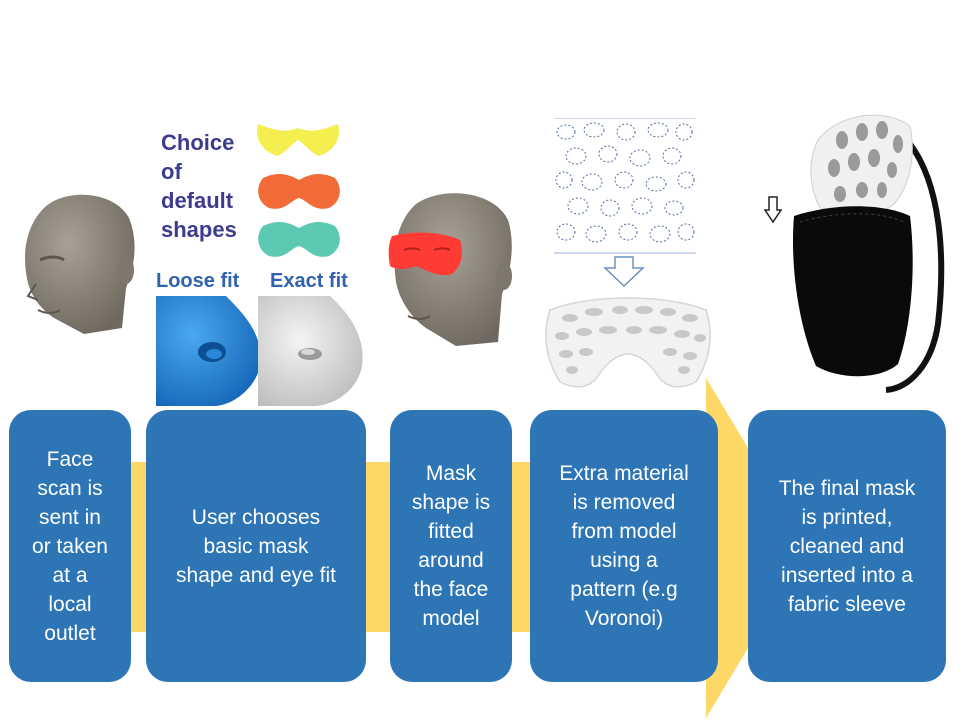 This screenshot has width=960, height=720. What do you see at coordinates (773, 210) in the screenshot?
I see `insert-arrow-icon` at bounding box center [773, 210].